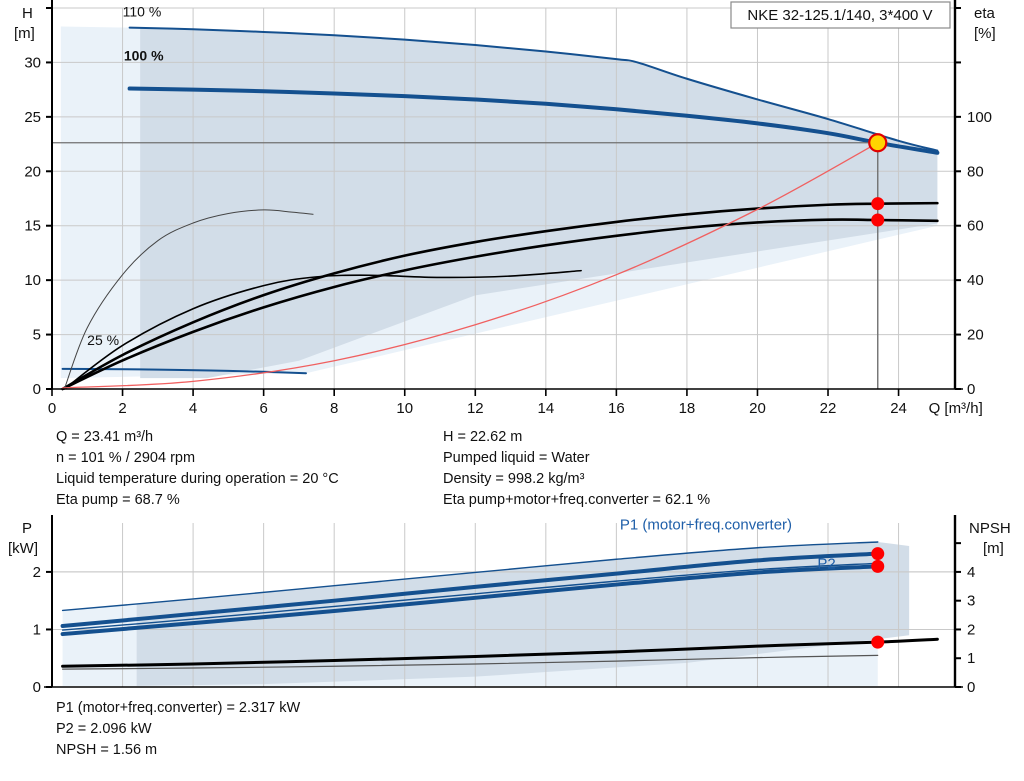 This screenshot has height=781, width=1024. Describe the element at coordinates (878, 204) in the screenshot. I see `eta-pump-point` at that location.